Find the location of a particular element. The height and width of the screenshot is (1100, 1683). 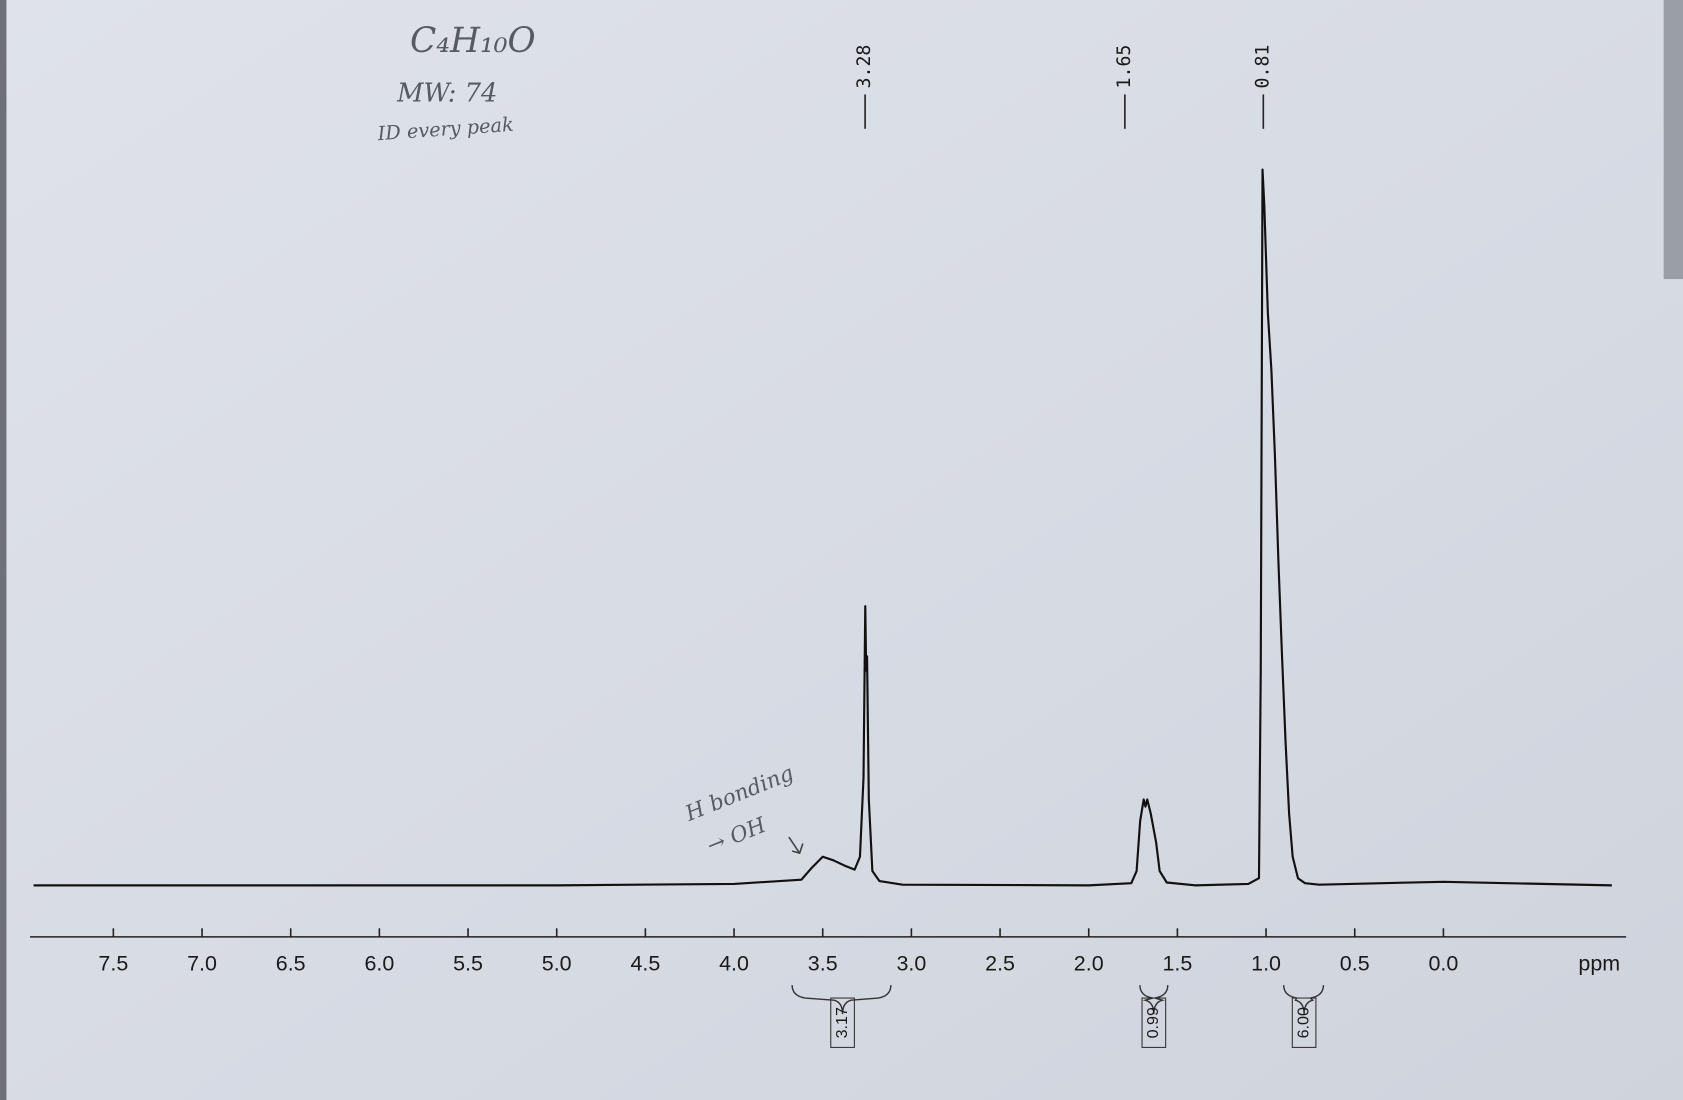

x-tick-label: 2.0 is located at coordinates (1089, 963).